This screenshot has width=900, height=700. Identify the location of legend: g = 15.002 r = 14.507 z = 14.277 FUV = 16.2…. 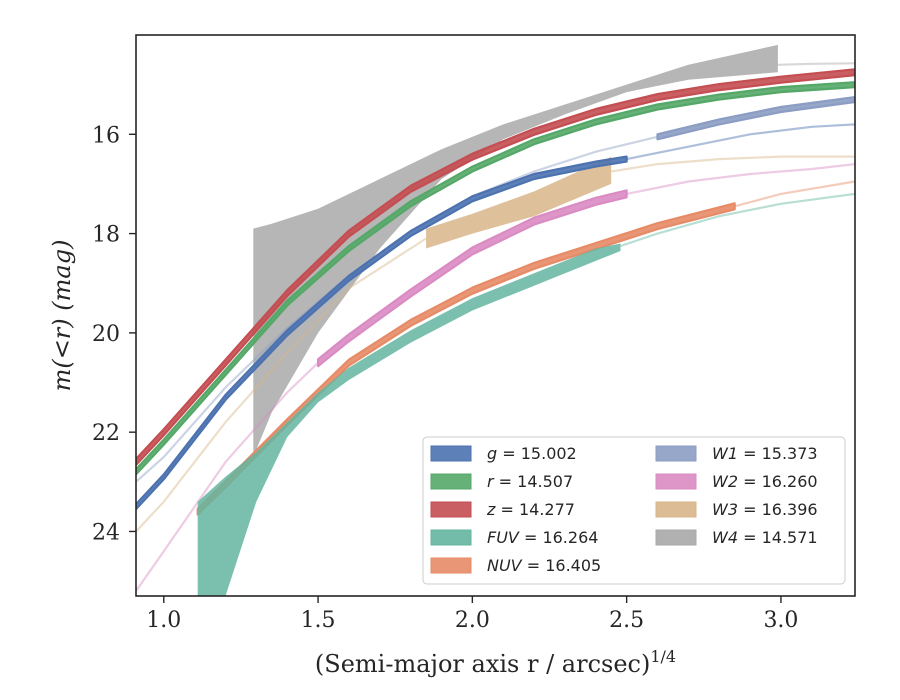
(634, 510).